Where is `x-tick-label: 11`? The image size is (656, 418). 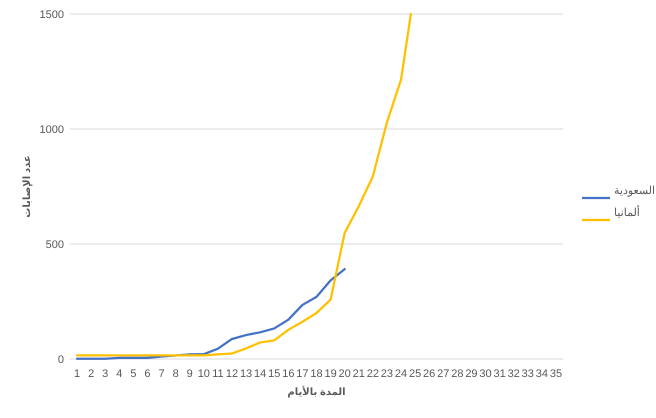 x-tick-label: 11 is located at coordinates (218, 374).